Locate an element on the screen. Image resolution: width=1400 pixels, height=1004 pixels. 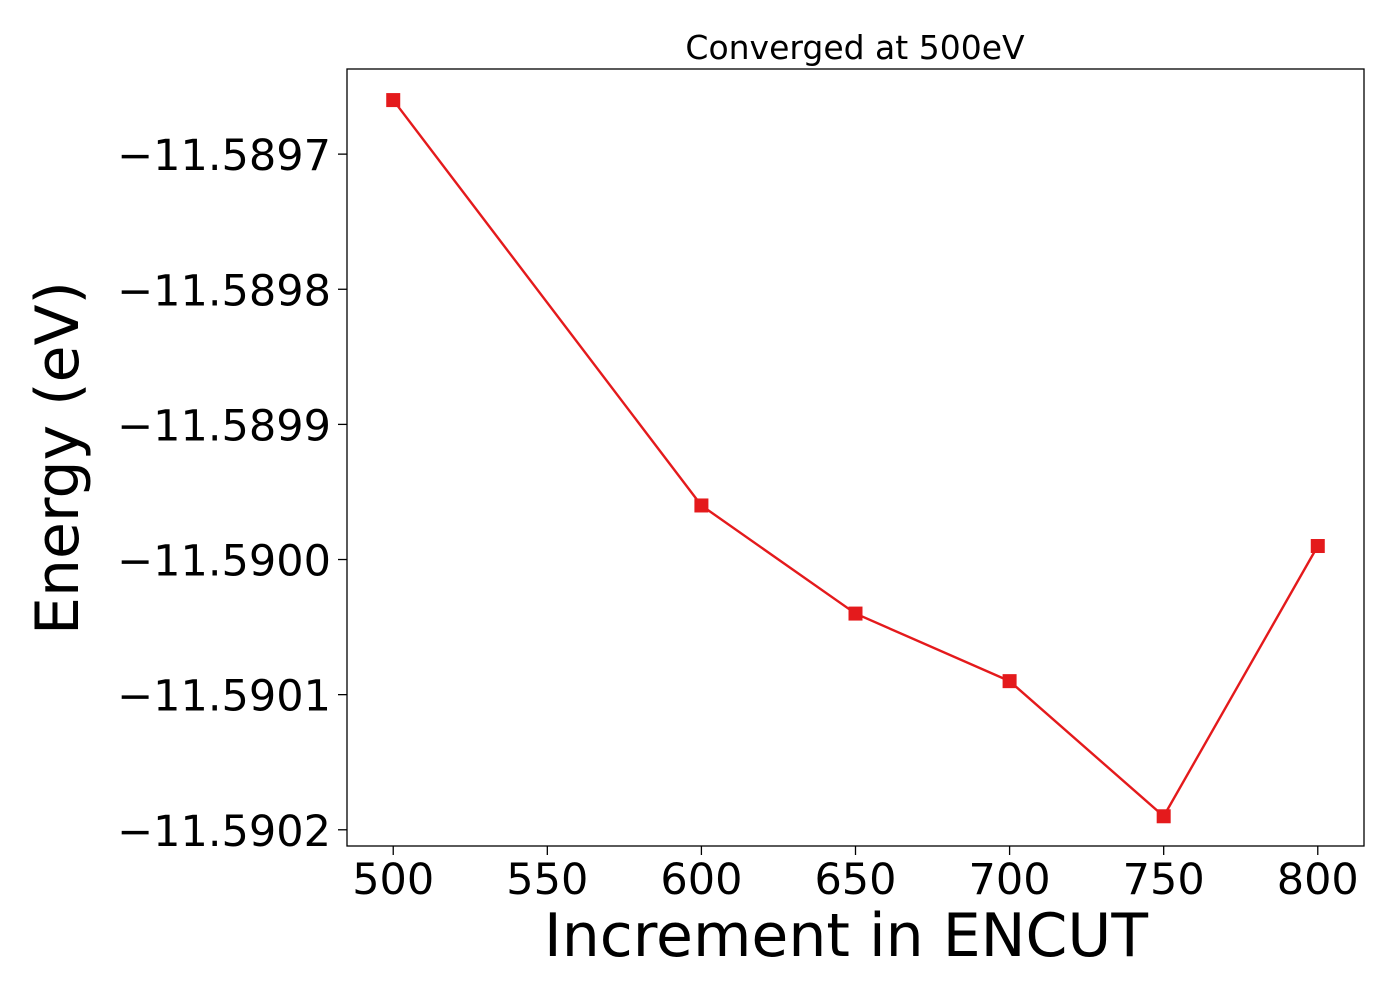
x-tick-label: 600 is located at coordinates (701, 880).